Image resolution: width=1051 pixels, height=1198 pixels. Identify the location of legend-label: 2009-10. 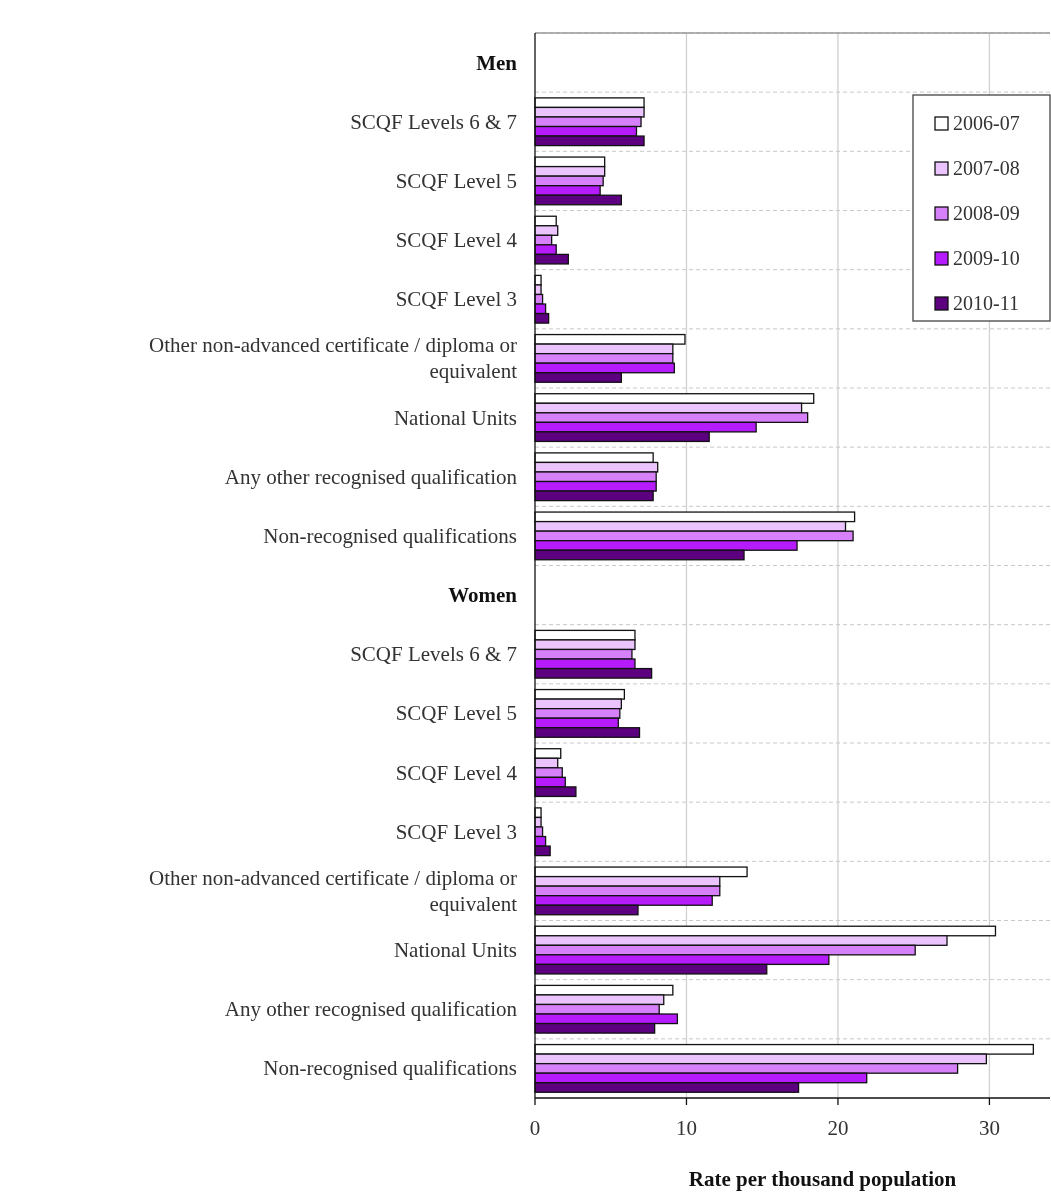
(986, 258).